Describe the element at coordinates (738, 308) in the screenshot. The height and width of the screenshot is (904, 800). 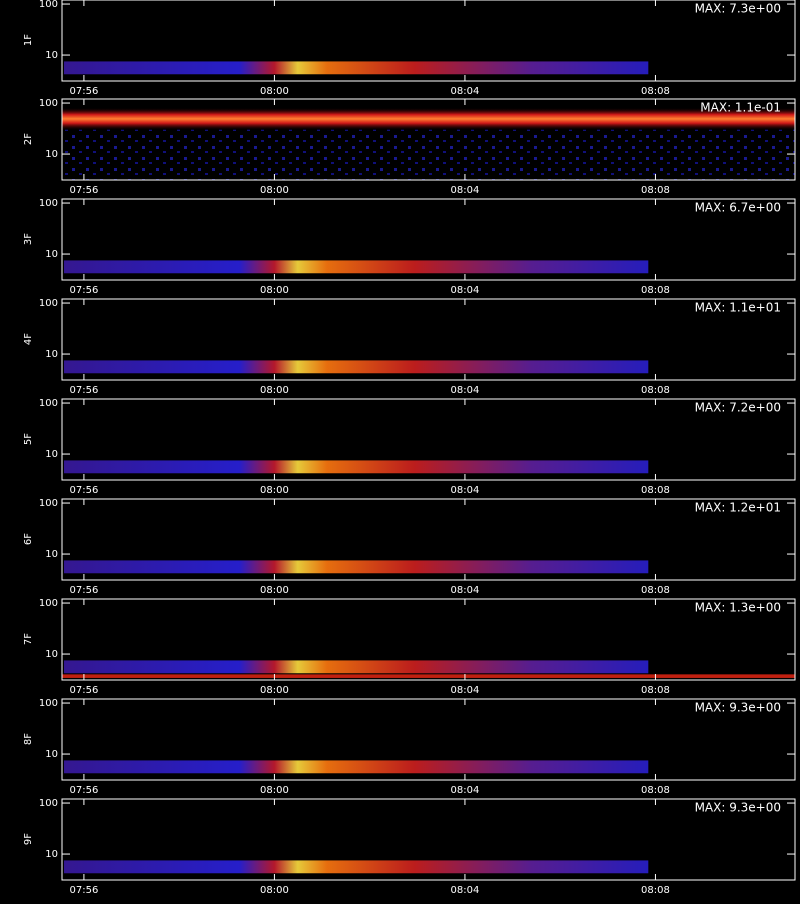
I see `max-annotation: MAX: 1.1e+01` at that location.